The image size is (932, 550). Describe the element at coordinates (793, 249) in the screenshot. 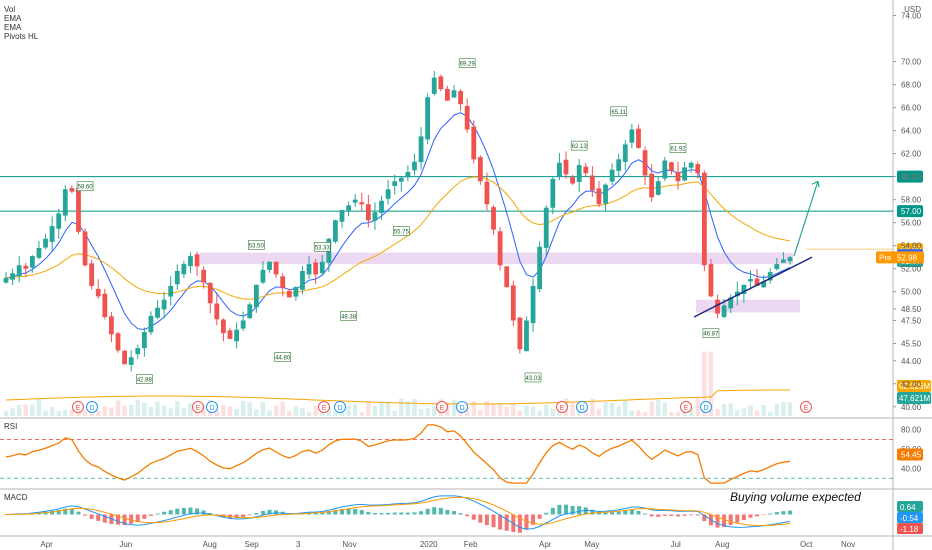

I see `user-drawings` at that location.